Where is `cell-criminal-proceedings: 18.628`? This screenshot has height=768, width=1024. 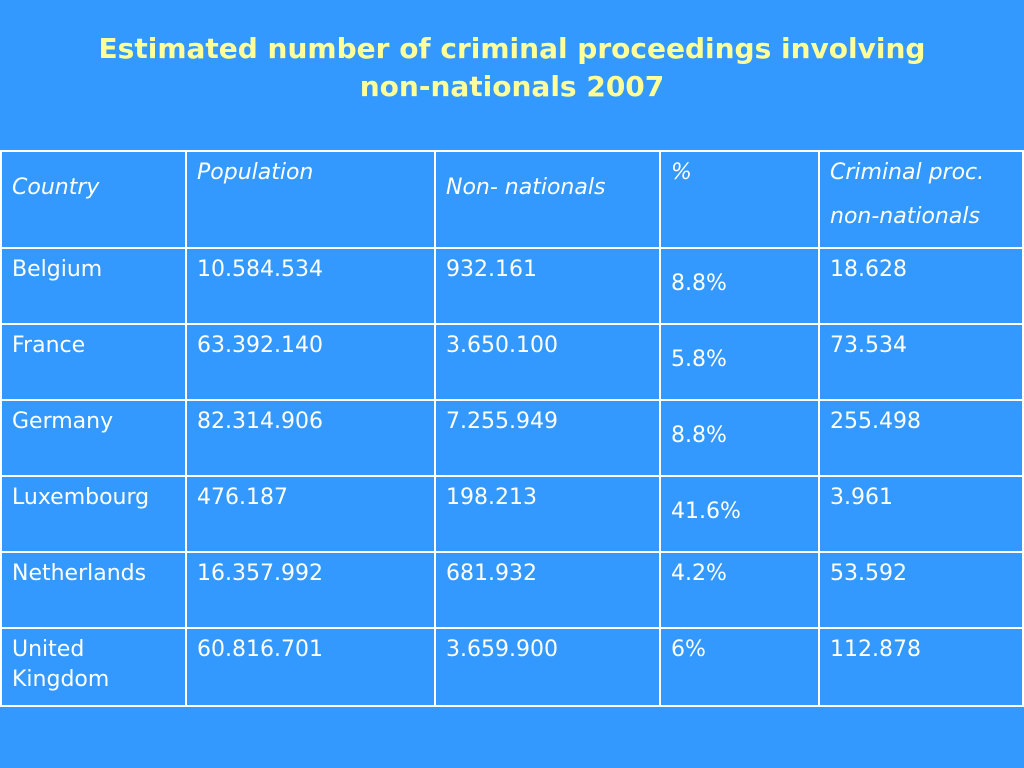
cell-criminal-proceedings: 18.628 is located at coordinates (921, 286).